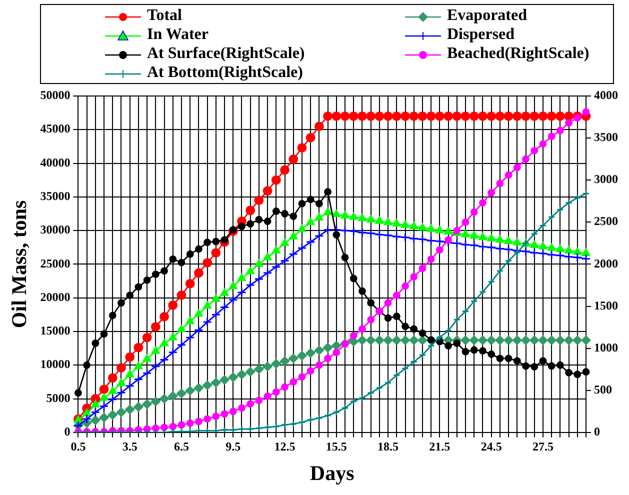 This screenshot has height=495, width=629. I want to click on x-tick-label: 9.5, so click(233, 447).